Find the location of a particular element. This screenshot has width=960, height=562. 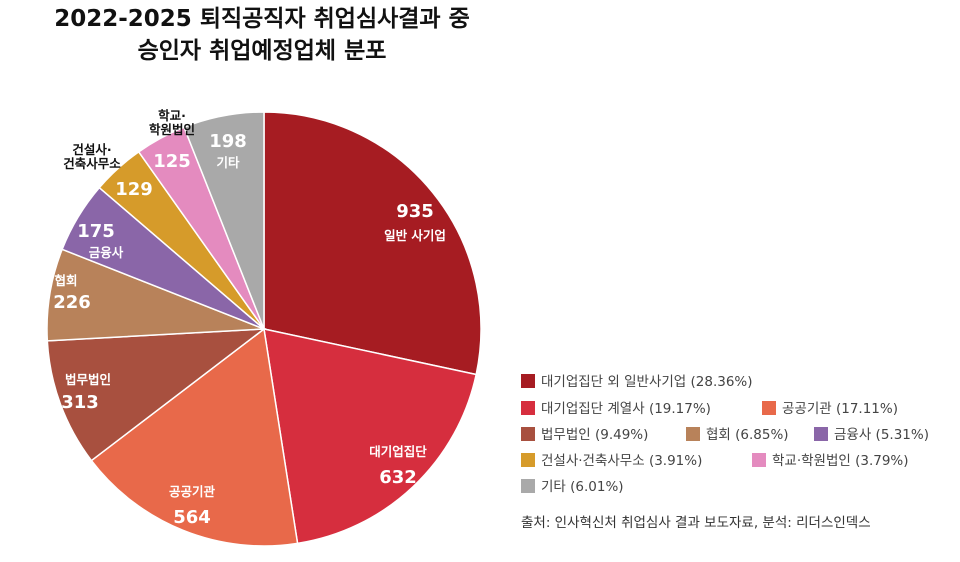

slice-label: 법무법인 is located at coordinates (87, 379).